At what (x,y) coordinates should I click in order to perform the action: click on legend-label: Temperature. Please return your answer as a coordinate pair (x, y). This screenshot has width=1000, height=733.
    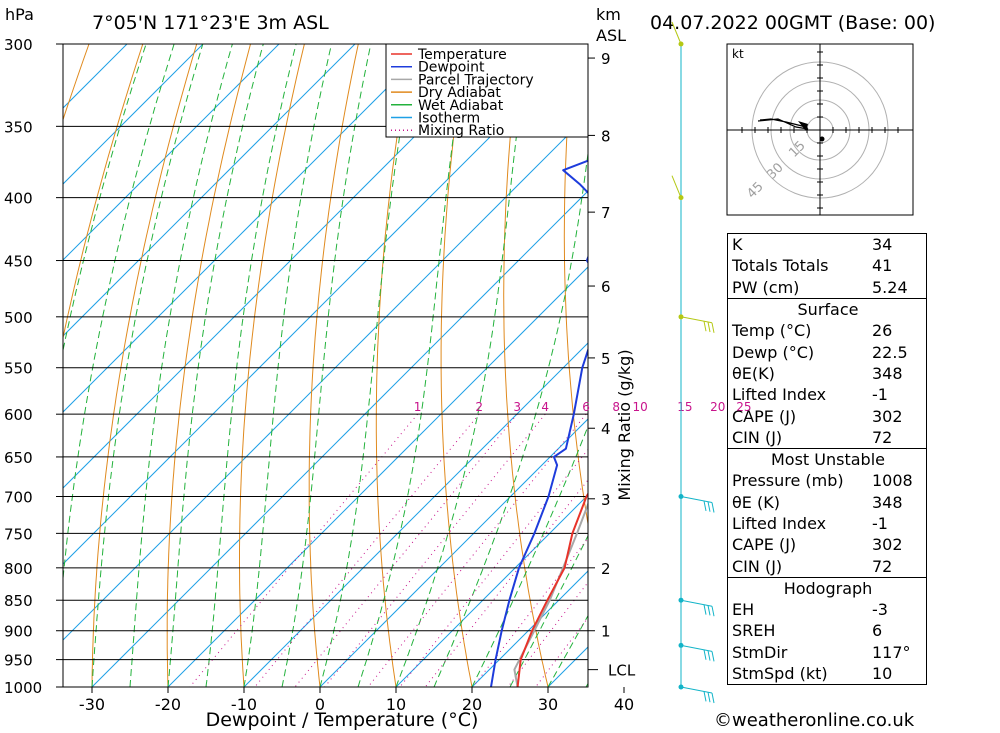
    Looking at the image, I should click on (462, 55).